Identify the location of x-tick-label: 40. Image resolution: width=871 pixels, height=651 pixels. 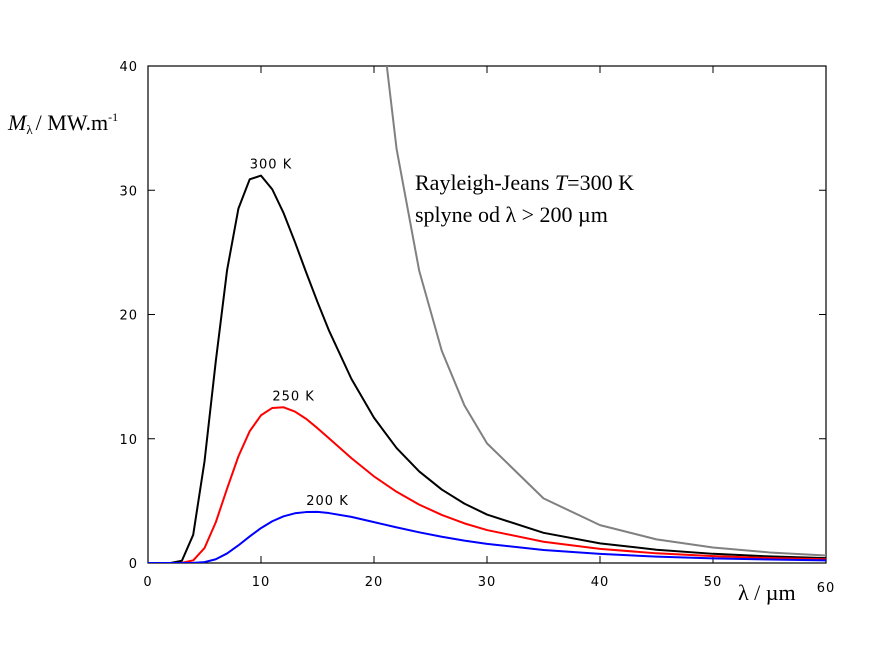
(600, 582).